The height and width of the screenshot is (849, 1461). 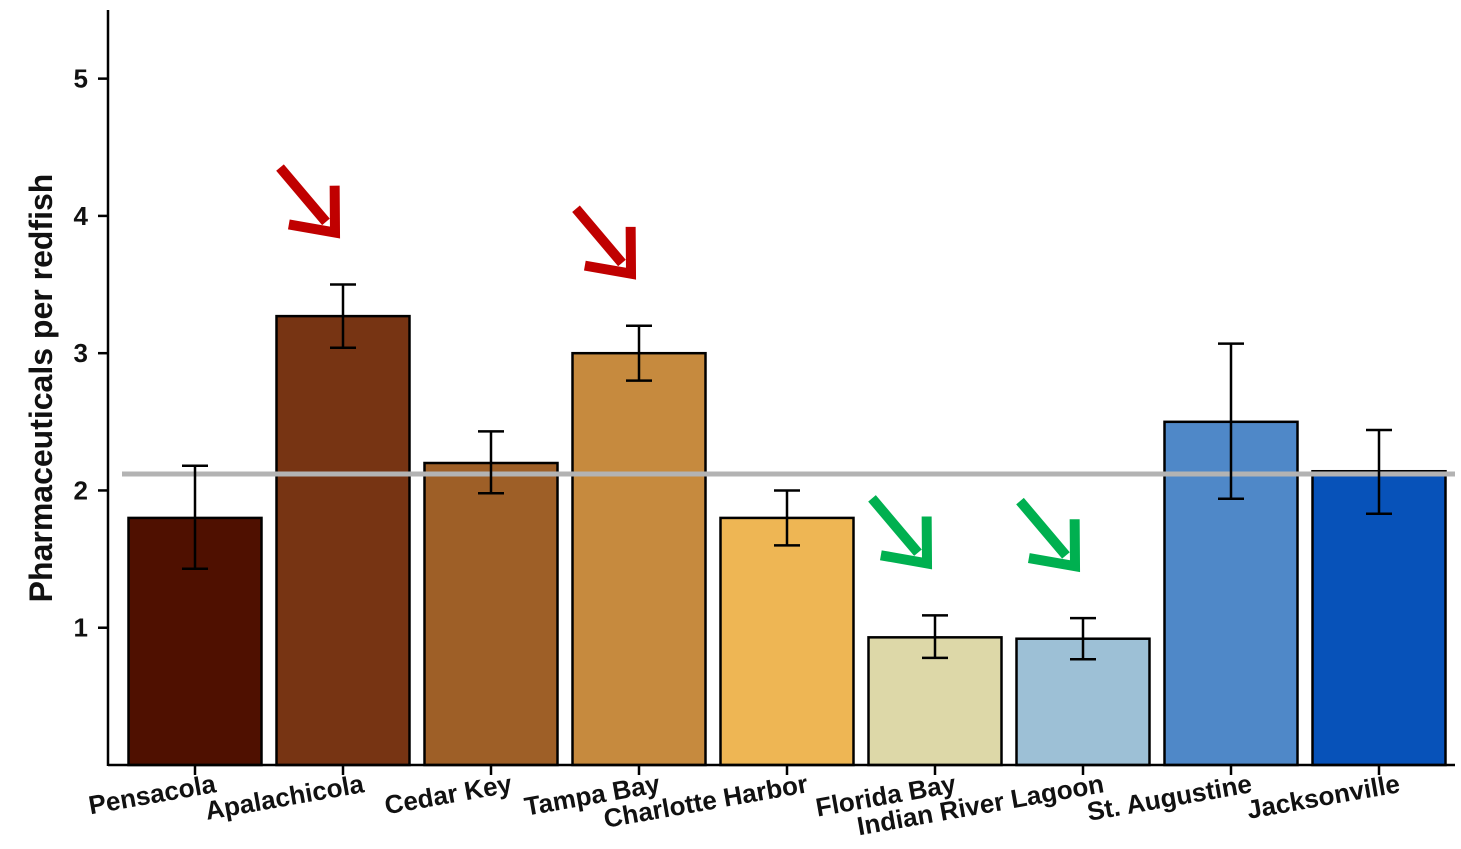 What do you see at coordinates (152, 794) in the screenshot?
I see `x-tick-label: Pensacola` at bounding box center [152, 794].